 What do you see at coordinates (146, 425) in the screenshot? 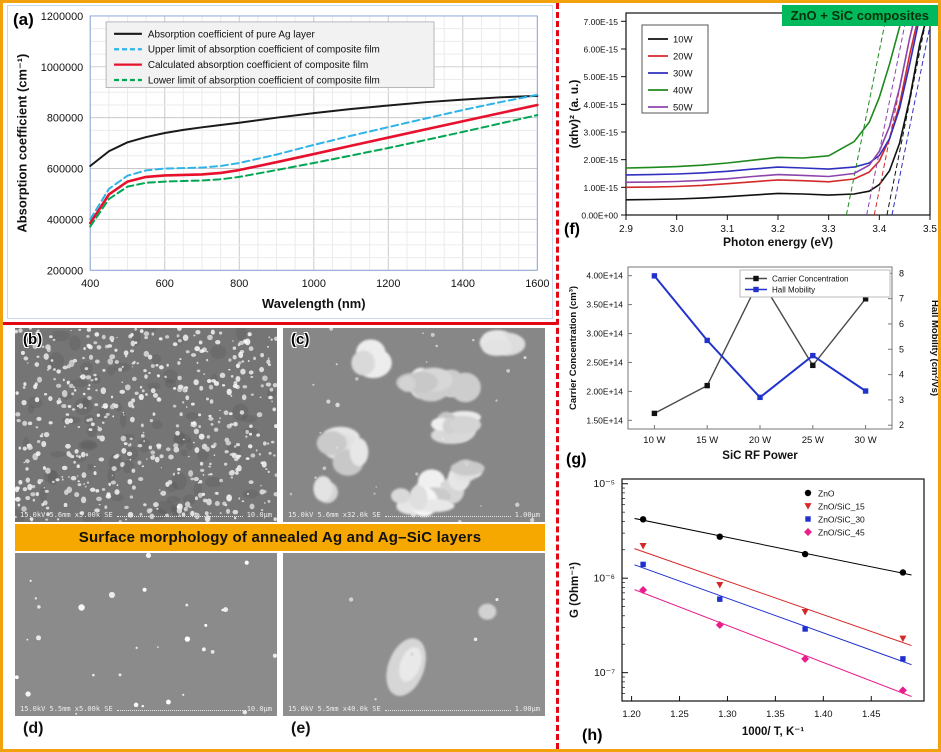
I see `sem-micrograph-b` at bounding box center [146, 425].